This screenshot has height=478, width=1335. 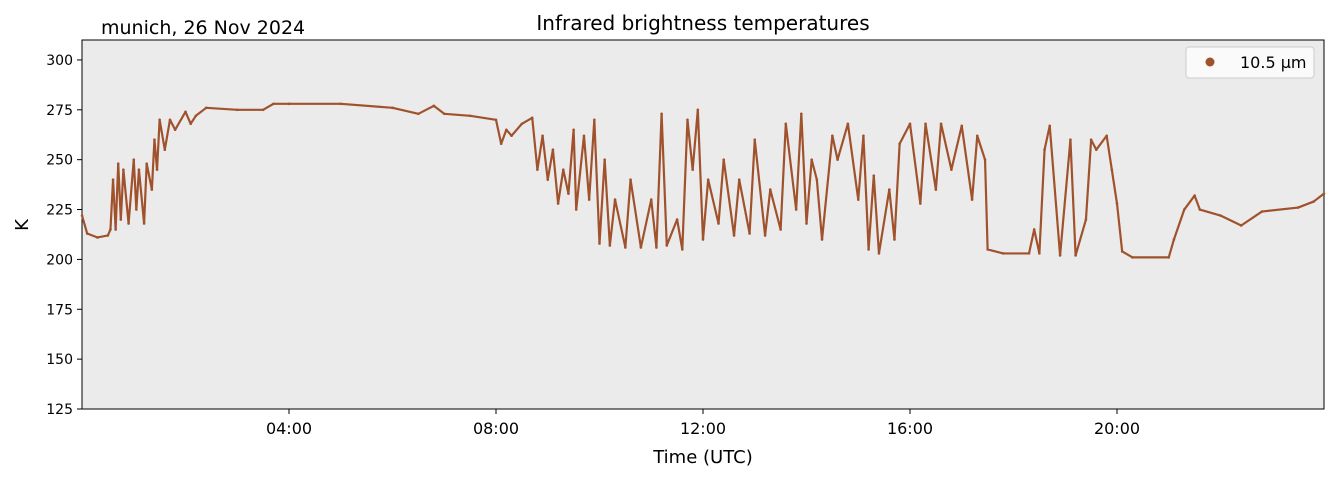 What do you see at coordinates (910, 428) in the screenshot?
I see `x-tick-label: 16:00` at bounding box center [910, 428].